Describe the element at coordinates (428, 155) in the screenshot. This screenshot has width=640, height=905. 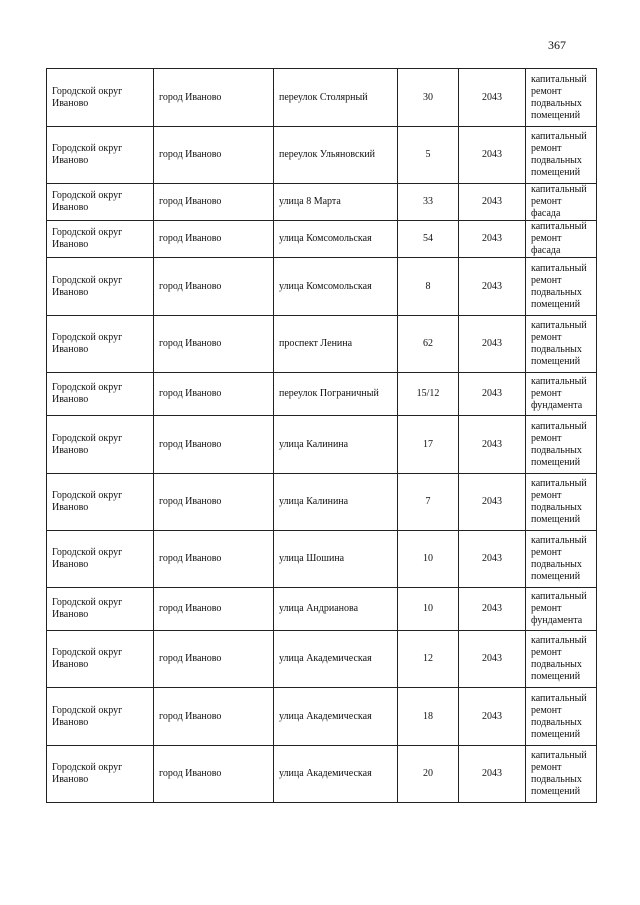
I see `table-cell: 5` at that location.